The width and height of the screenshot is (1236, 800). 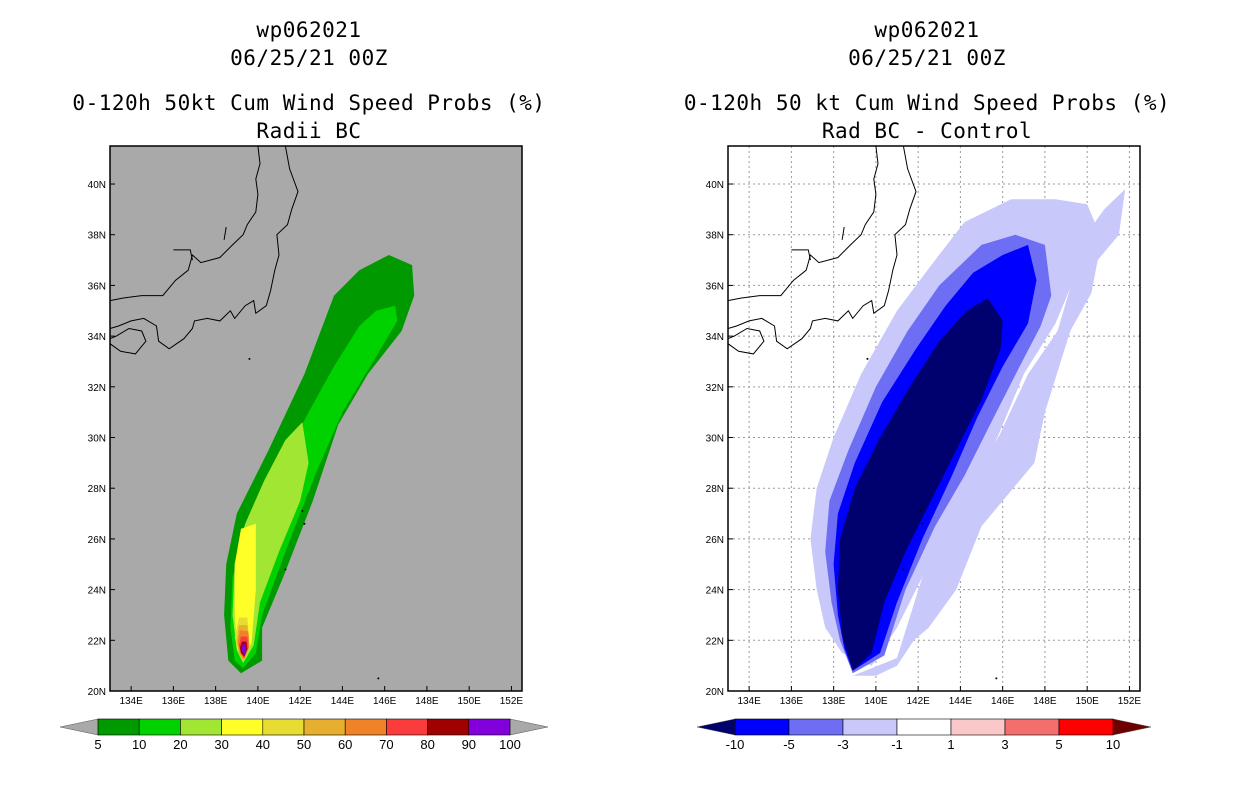 What do you see at coordinates (97, 489) in the screenshot?
I see `y-tick-label: 28N` at bounding box center [97, 489].